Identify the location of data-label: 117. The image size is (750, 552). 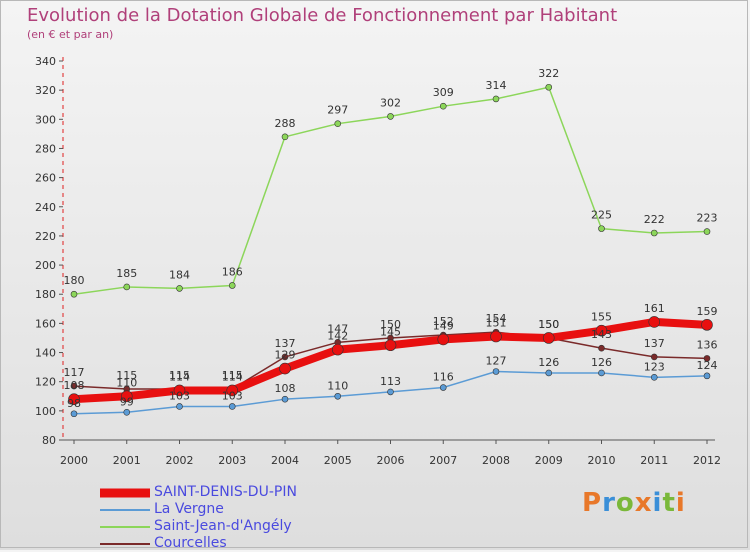
(74, 372).